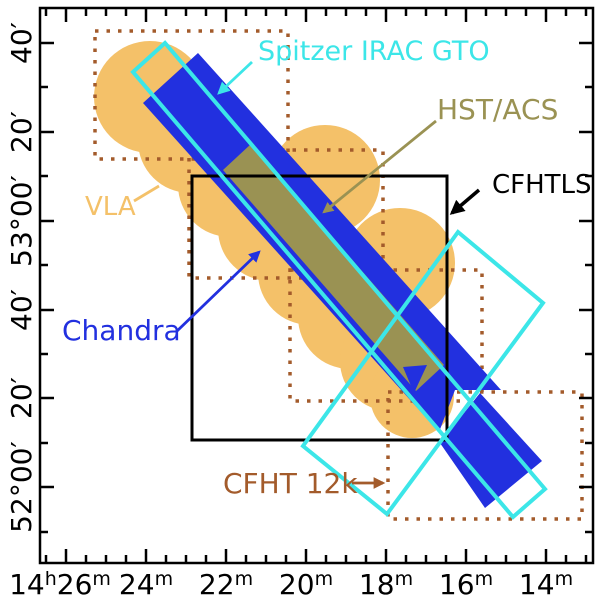  I want to click on spitzer-label: Spitzer IRAC GTO, so click(374, 51).